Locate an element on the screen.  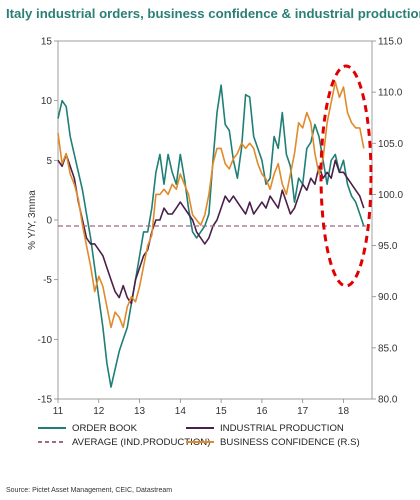
x-tick-label: 18 is located at coordinates (344, 411).